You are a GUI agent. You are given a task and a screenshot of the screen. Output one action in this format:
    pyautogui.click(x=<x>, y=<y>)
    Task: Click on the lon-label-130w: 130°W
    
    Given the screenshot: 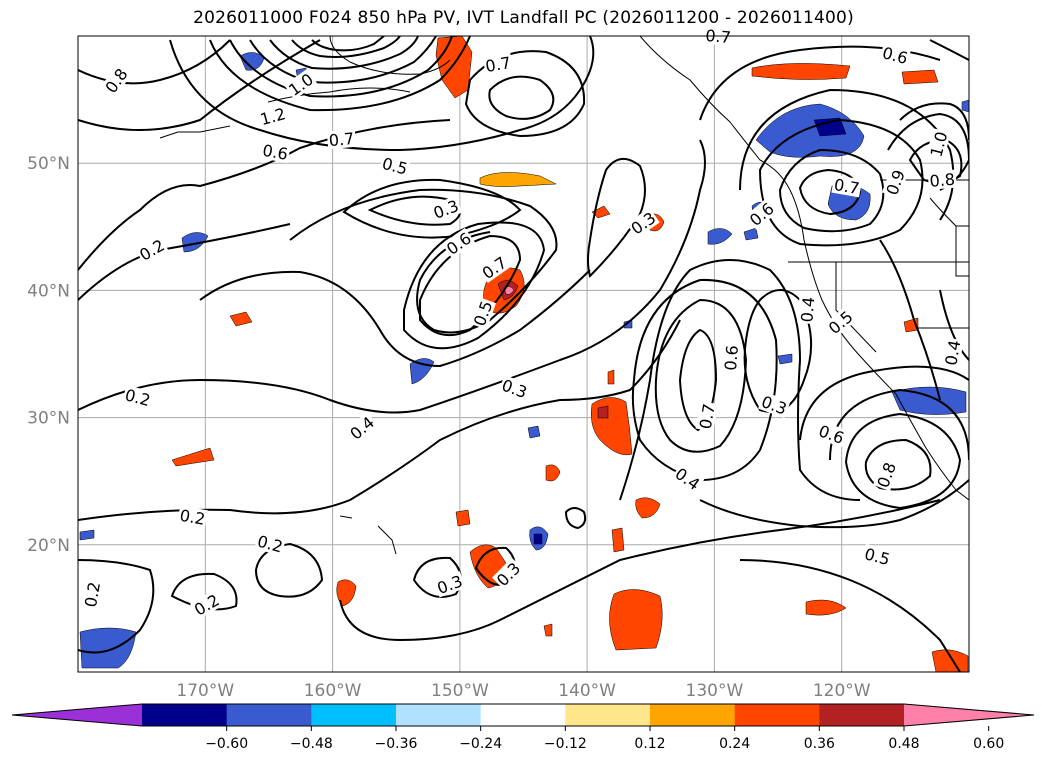 What is the action you would take?
    pyautogui.click(x=715, y=691)
    